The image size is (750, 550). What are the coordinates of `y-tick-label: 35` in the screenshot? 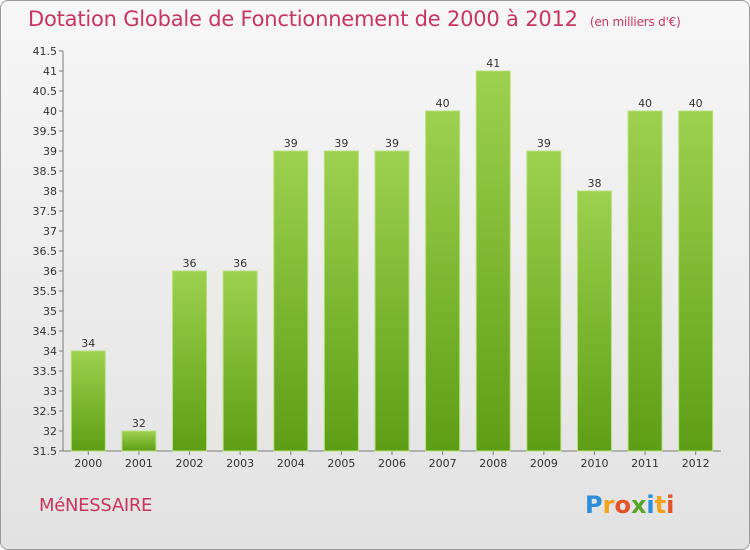 It's located at (50, 311).